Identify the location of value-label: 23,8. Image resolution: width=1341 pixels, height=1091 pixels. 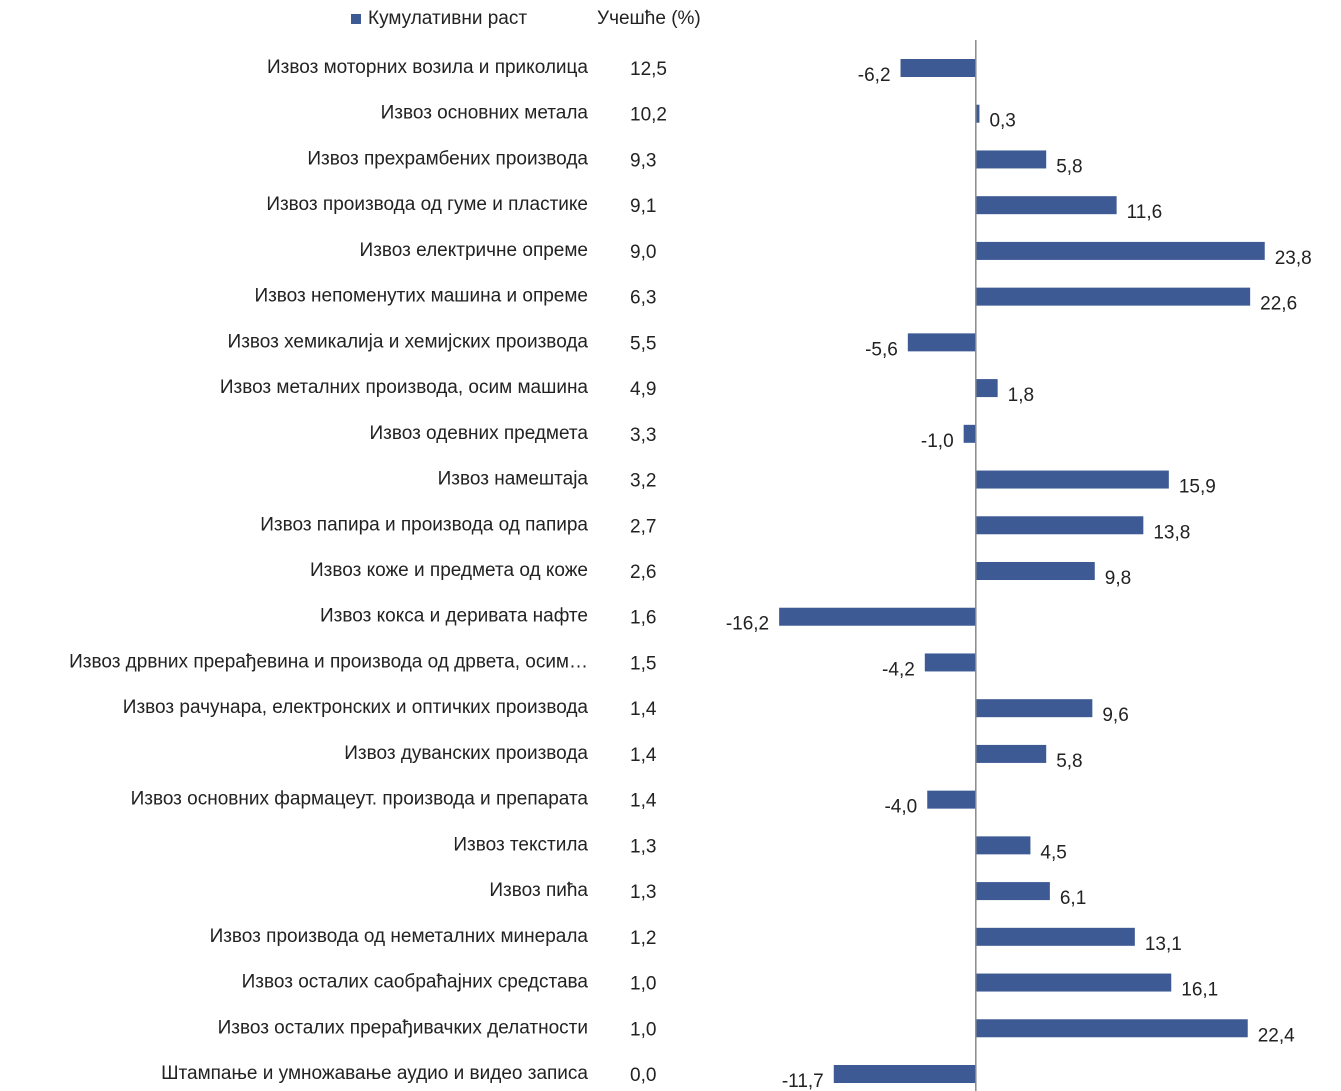
(1293, 258).